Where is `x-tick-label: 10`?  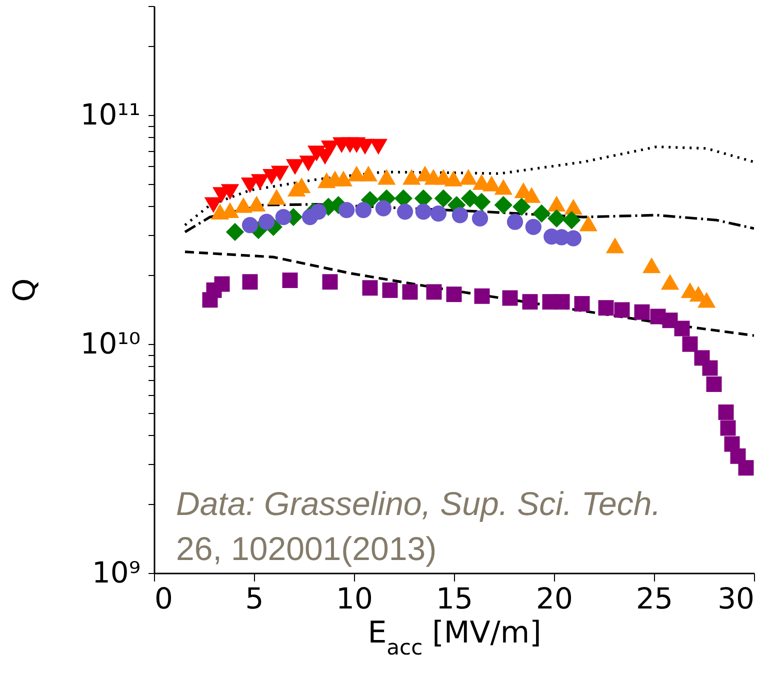
x-tick-label: 10 is located at coordinates (354, 599).